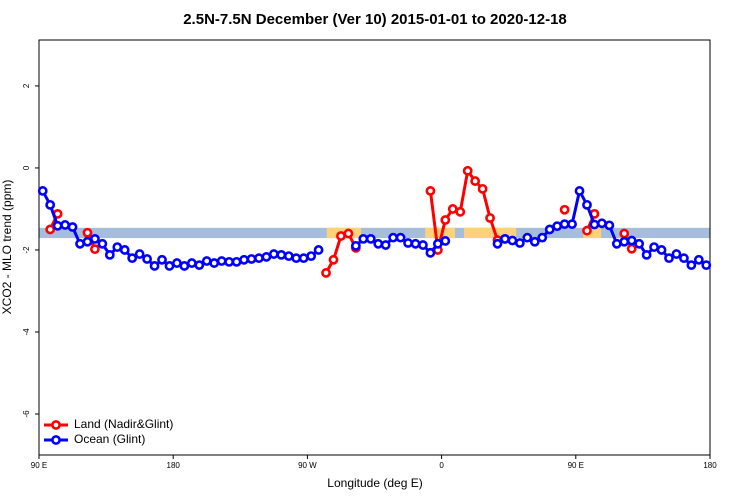  Describe the element at coordinates (123, 424) in the screenshot. I see `legend-label: Land (Nadir&Glint)` at that location.